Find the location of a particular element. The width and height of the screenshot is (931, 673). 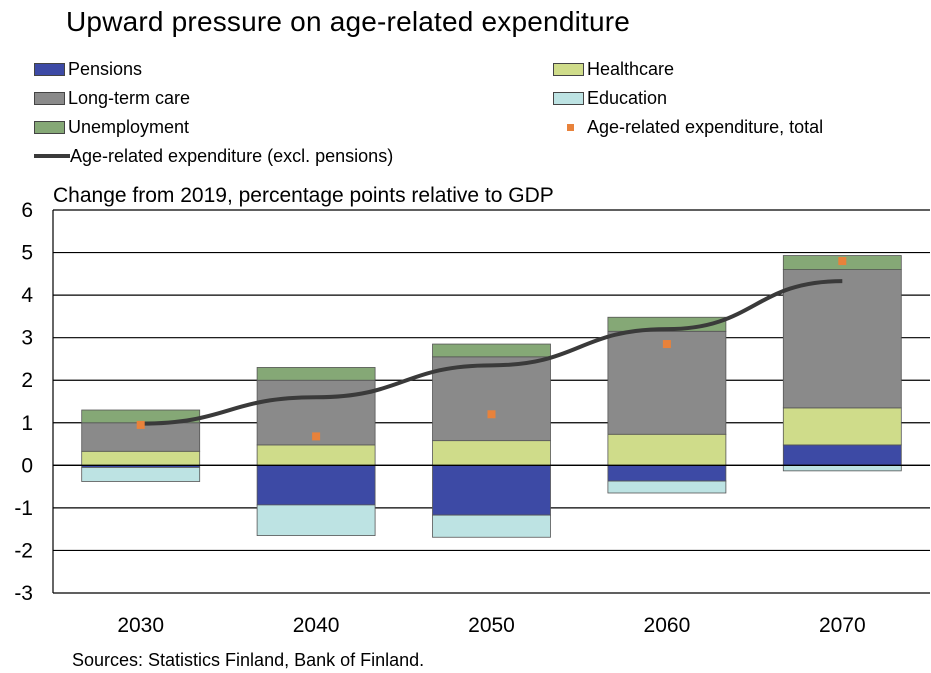

bar-long-term-care-2070 is located at coordinates (842, 339).